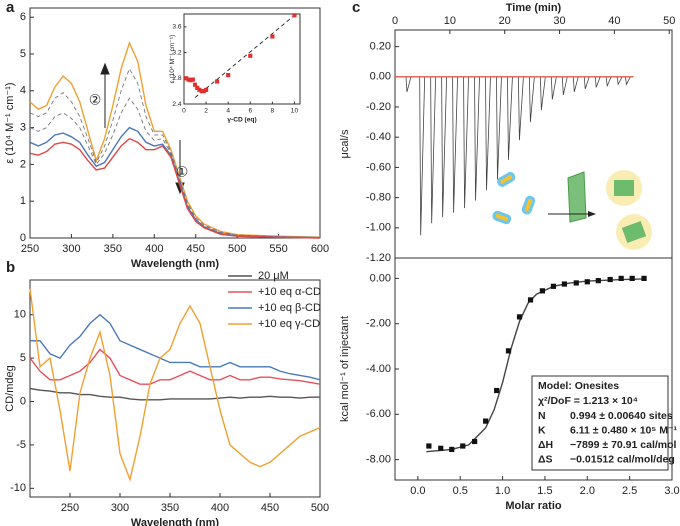 The height and width of the screenshot is (526, 680). I want to click on x-tick-label: 0.5, so click(460, 491).